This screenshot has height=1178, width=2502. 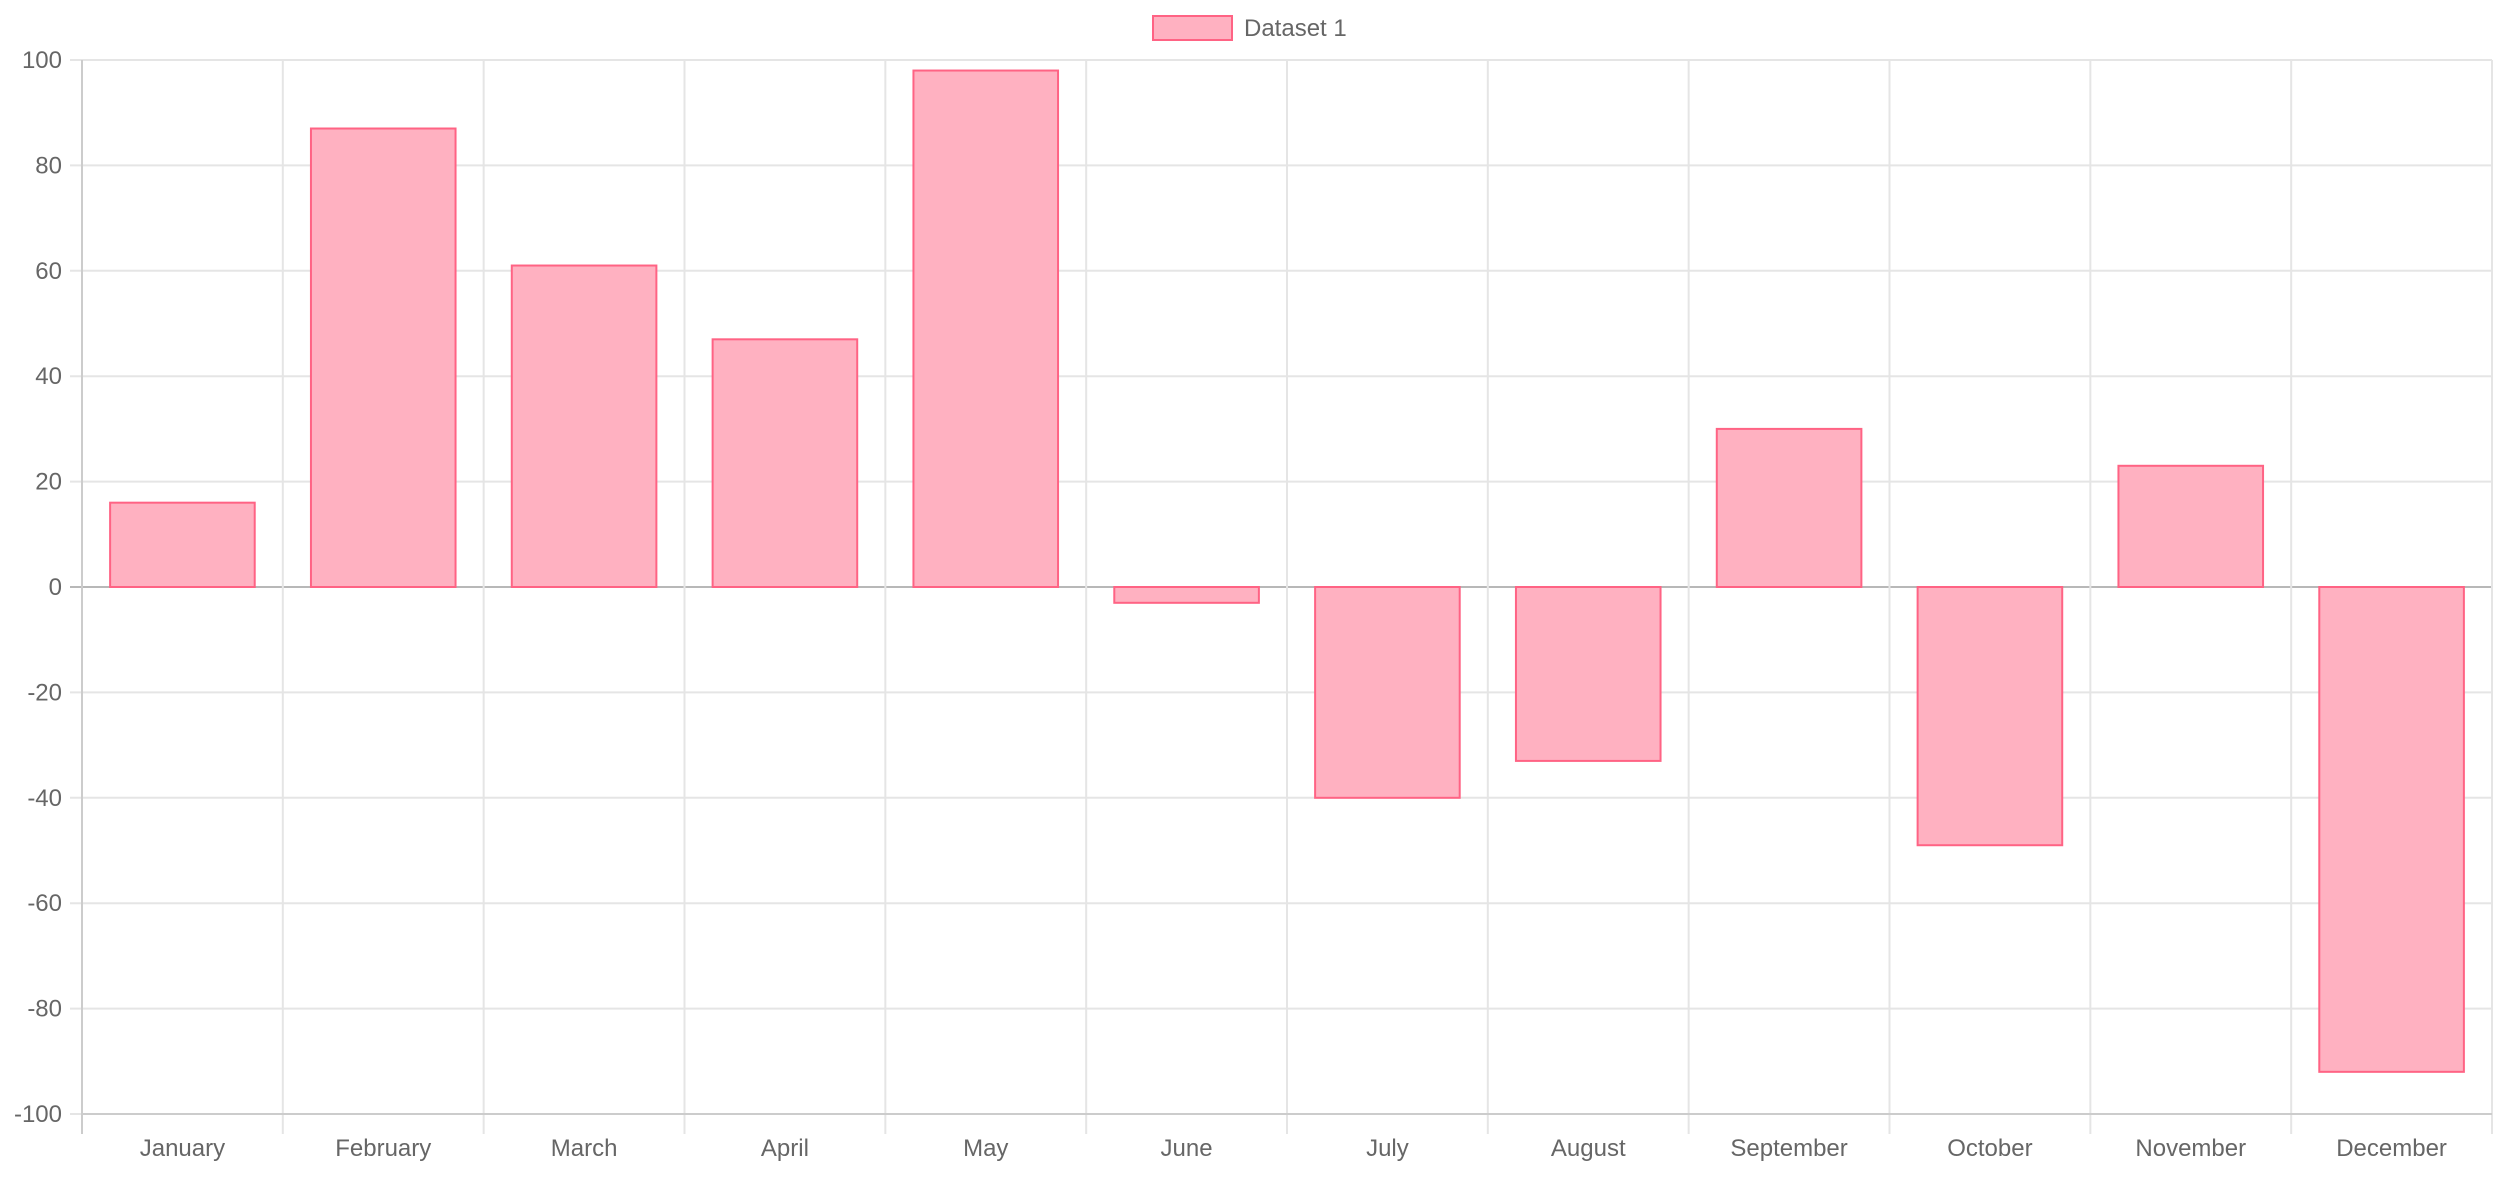 What do you see at coordinates (1789, 507) in the screenshot?
I see `bar-september` at bounding box center [1789, 507].